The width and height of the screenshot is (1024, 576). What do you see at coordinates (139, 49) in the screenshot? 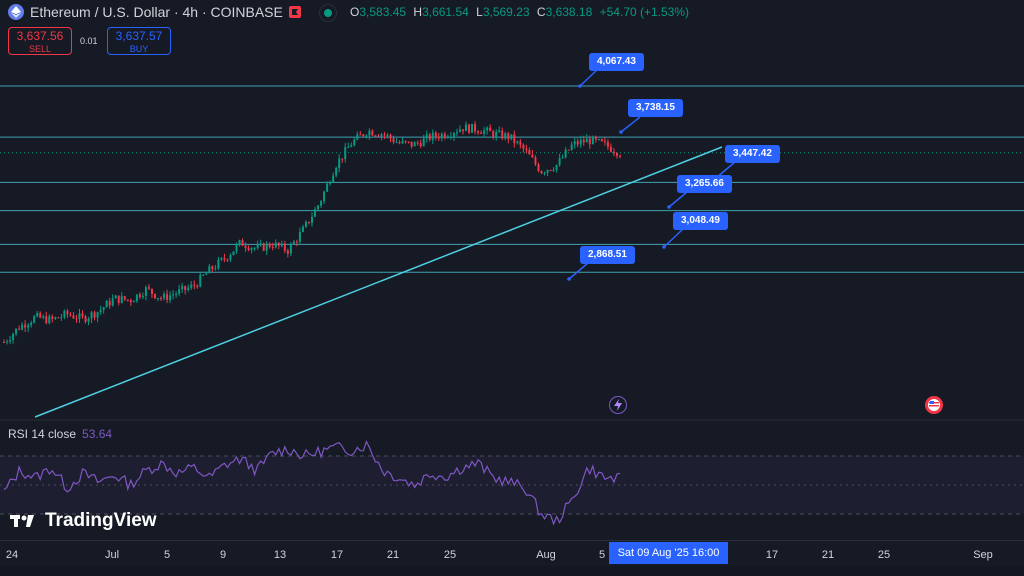
I see `buy-label: BUY` at bounding box center [139, 49].